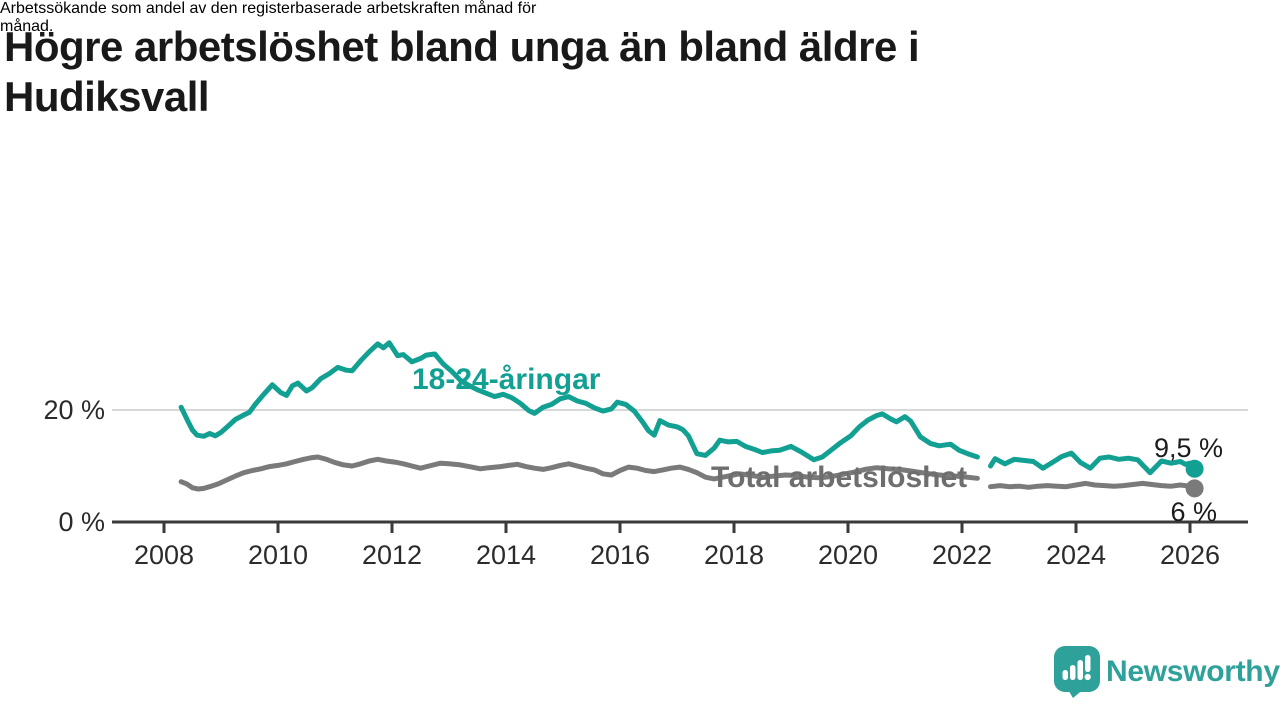  I want to click on x-axis-tick-label: 2012, so click(392, 555).